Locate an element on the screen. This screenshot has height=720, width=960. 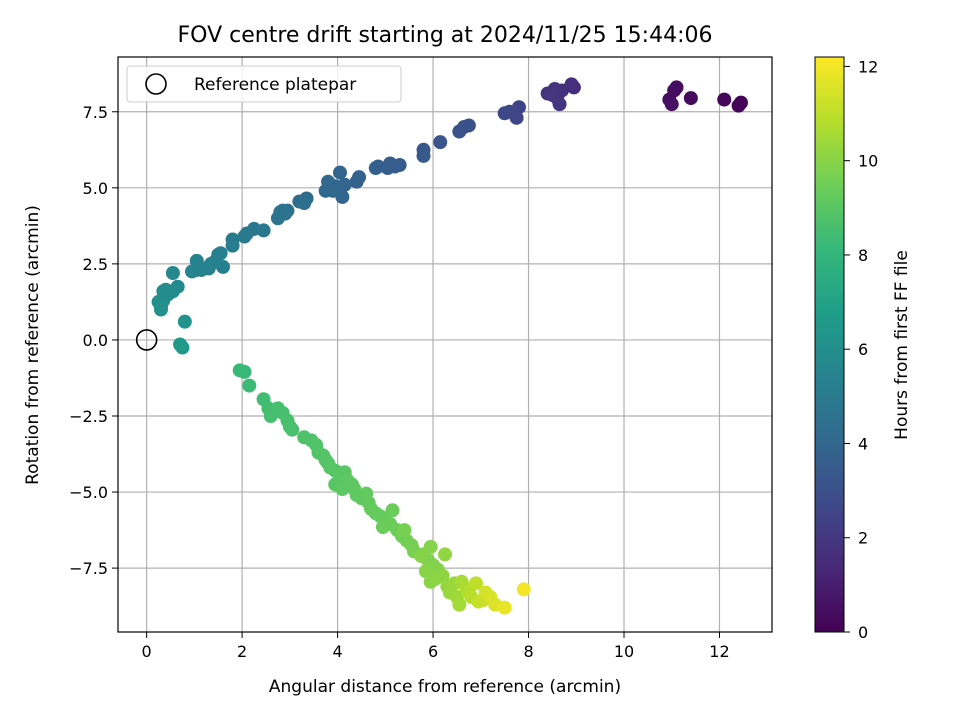
y-tick-label: −2.5 is located at coordinates (88, 416).